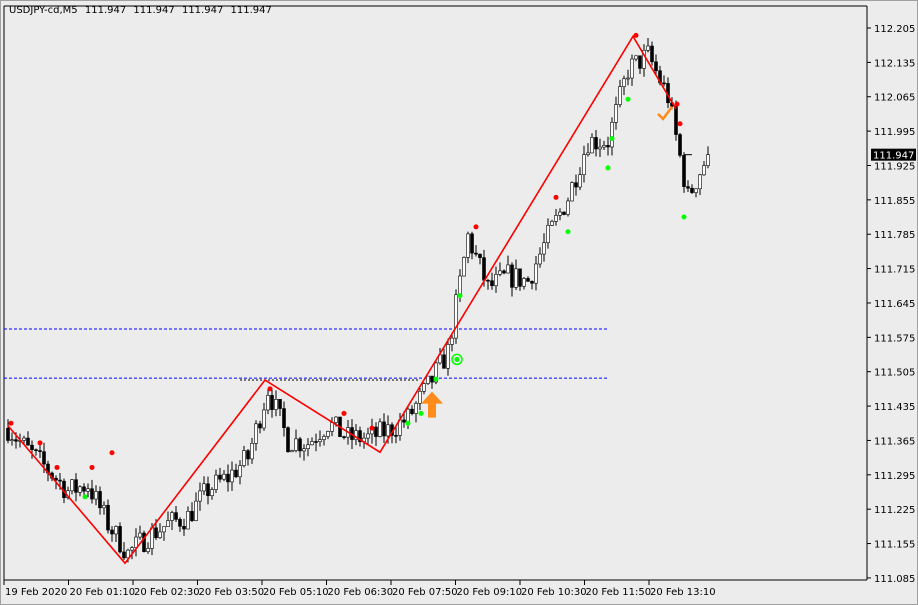 The height and width of the screenshot is (605, 918). I want to click on ohlc-close: 111.947, so click(251, 10).